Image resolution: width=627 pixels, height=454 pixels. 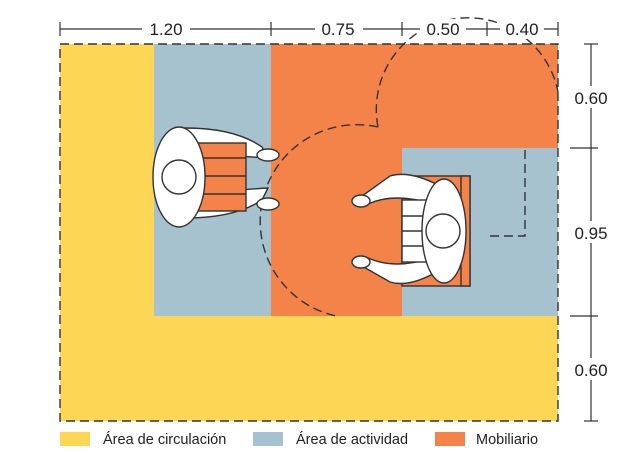 I want to click on right-dim-label-2: 0.95, so click(x=590, y=233).